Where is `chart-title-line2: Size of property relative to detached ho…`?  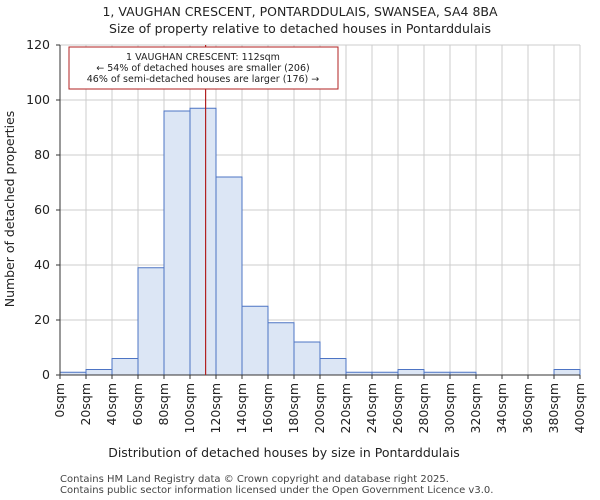
chart-title-line2: Size of property relative to detached ho… is located at coordinates (300, 28).